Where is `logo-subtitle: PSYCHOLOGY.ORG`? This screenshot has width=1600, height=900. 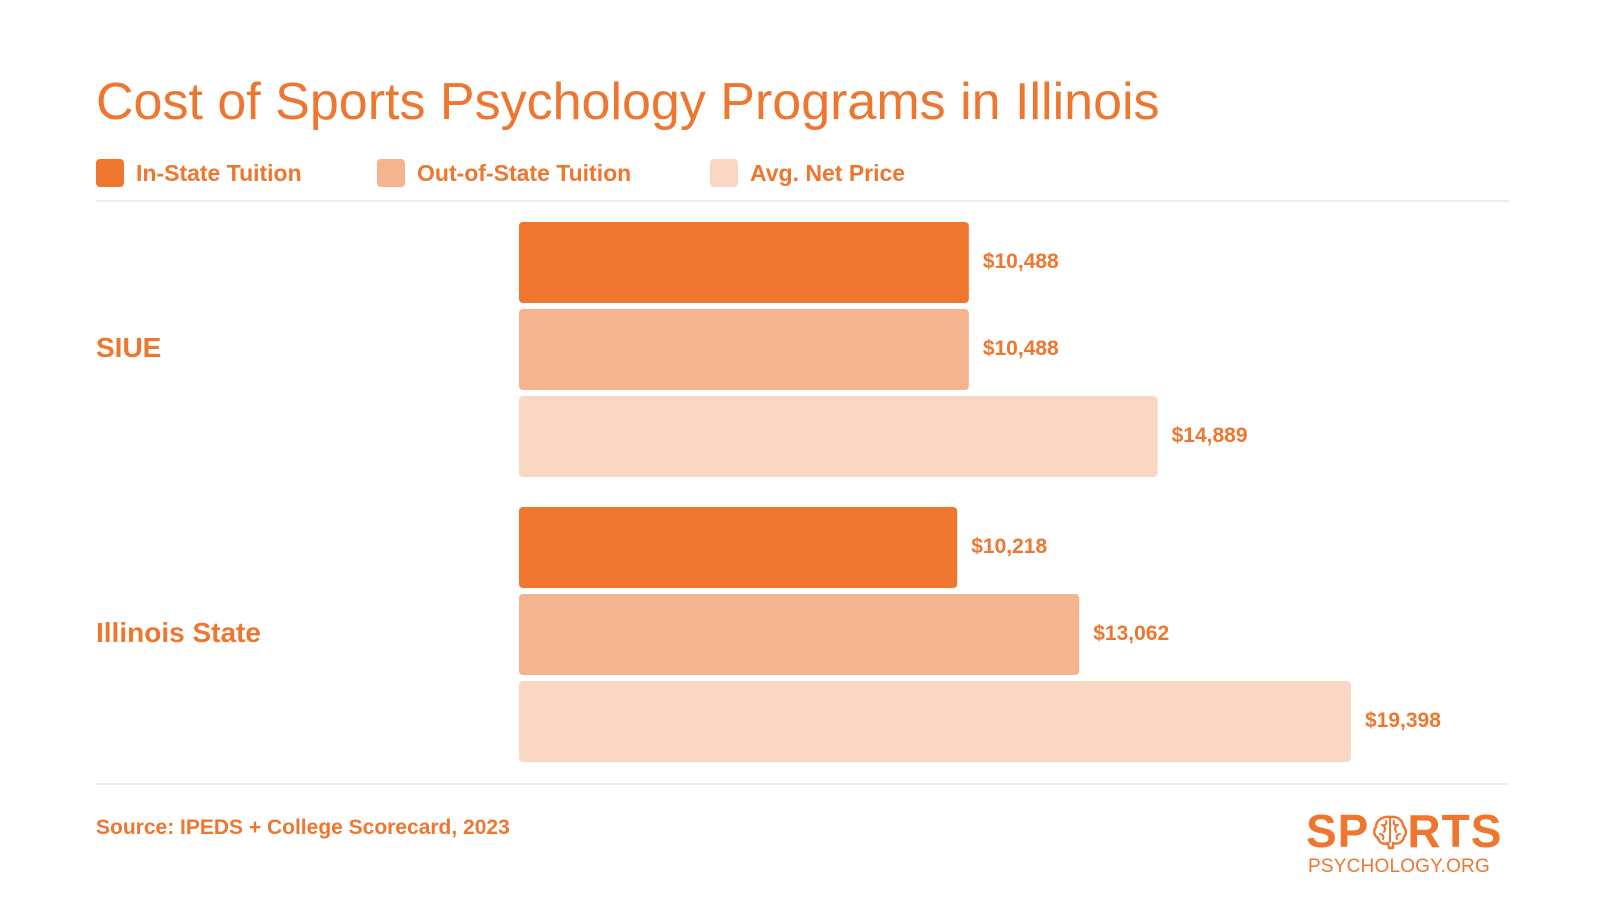 logo-subtitle: PSYCHOLOGY.ORG is located at coordinates (1399, 866).